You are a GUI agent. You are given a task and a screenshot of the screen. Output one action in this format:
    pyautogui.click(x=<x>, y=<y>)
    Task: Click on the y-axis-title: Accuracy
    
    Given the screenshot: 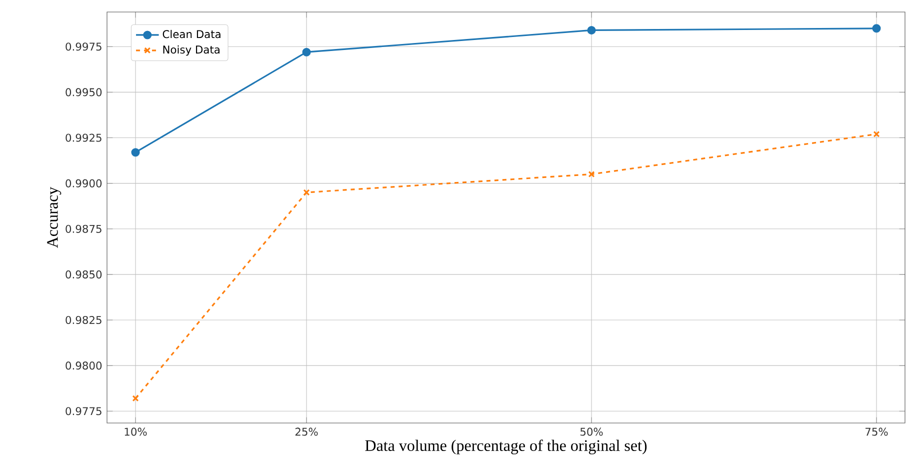 What is the action you would take?
    pyautogui.click(x=54, y=217)
    